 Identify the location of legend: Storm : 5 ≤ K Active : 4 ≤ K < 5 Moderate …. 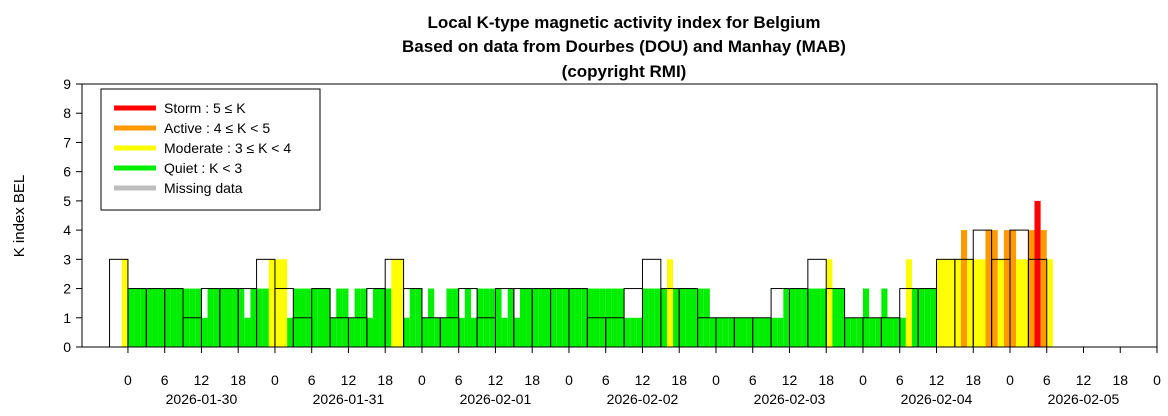
(210, 149).